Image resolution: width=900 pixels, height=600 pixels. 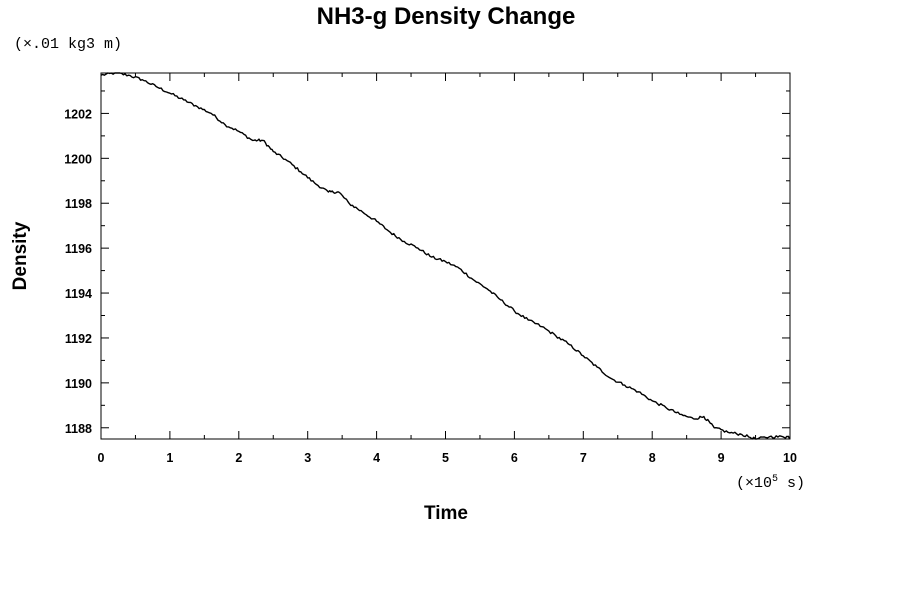 What do you see at coordinates (446, 513) in the screenshot?
I see `x-axis-label: Time` at bounding box center [446, 513].